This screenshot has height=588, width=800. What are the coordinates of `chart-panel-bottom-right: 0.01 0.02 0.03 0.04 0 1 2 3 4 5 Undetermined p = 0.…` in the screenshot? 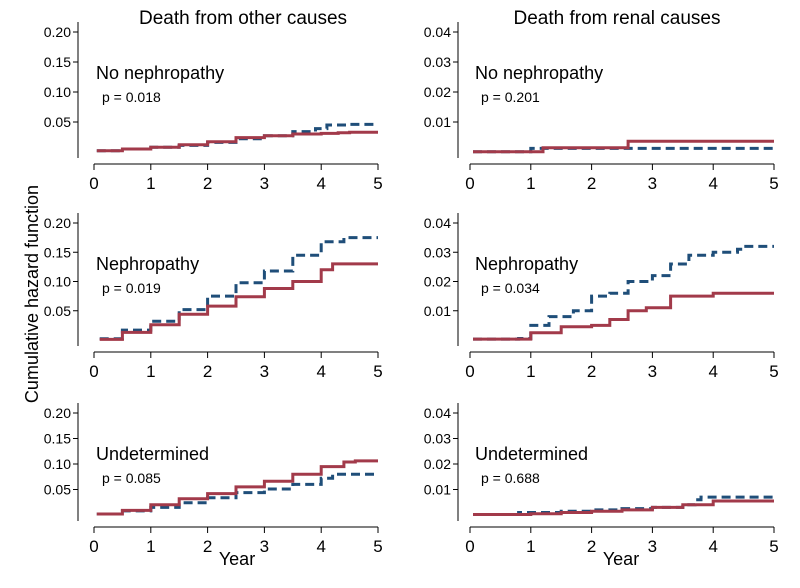 It's located at (601, 479).